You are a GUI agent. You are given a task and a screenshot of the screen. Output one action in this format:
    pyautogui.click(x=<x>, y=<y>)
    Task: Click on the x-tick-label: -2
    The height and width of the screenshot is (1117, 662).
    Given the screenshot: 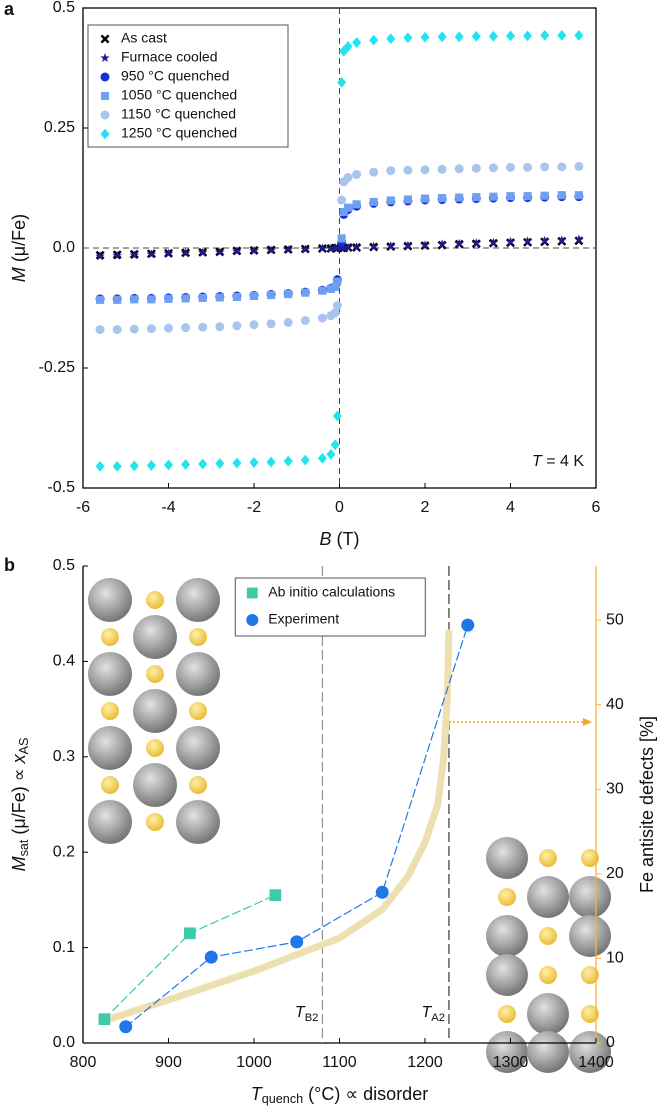 What is the action you would take?
    pyautogui.click(x=254, y=507)
    